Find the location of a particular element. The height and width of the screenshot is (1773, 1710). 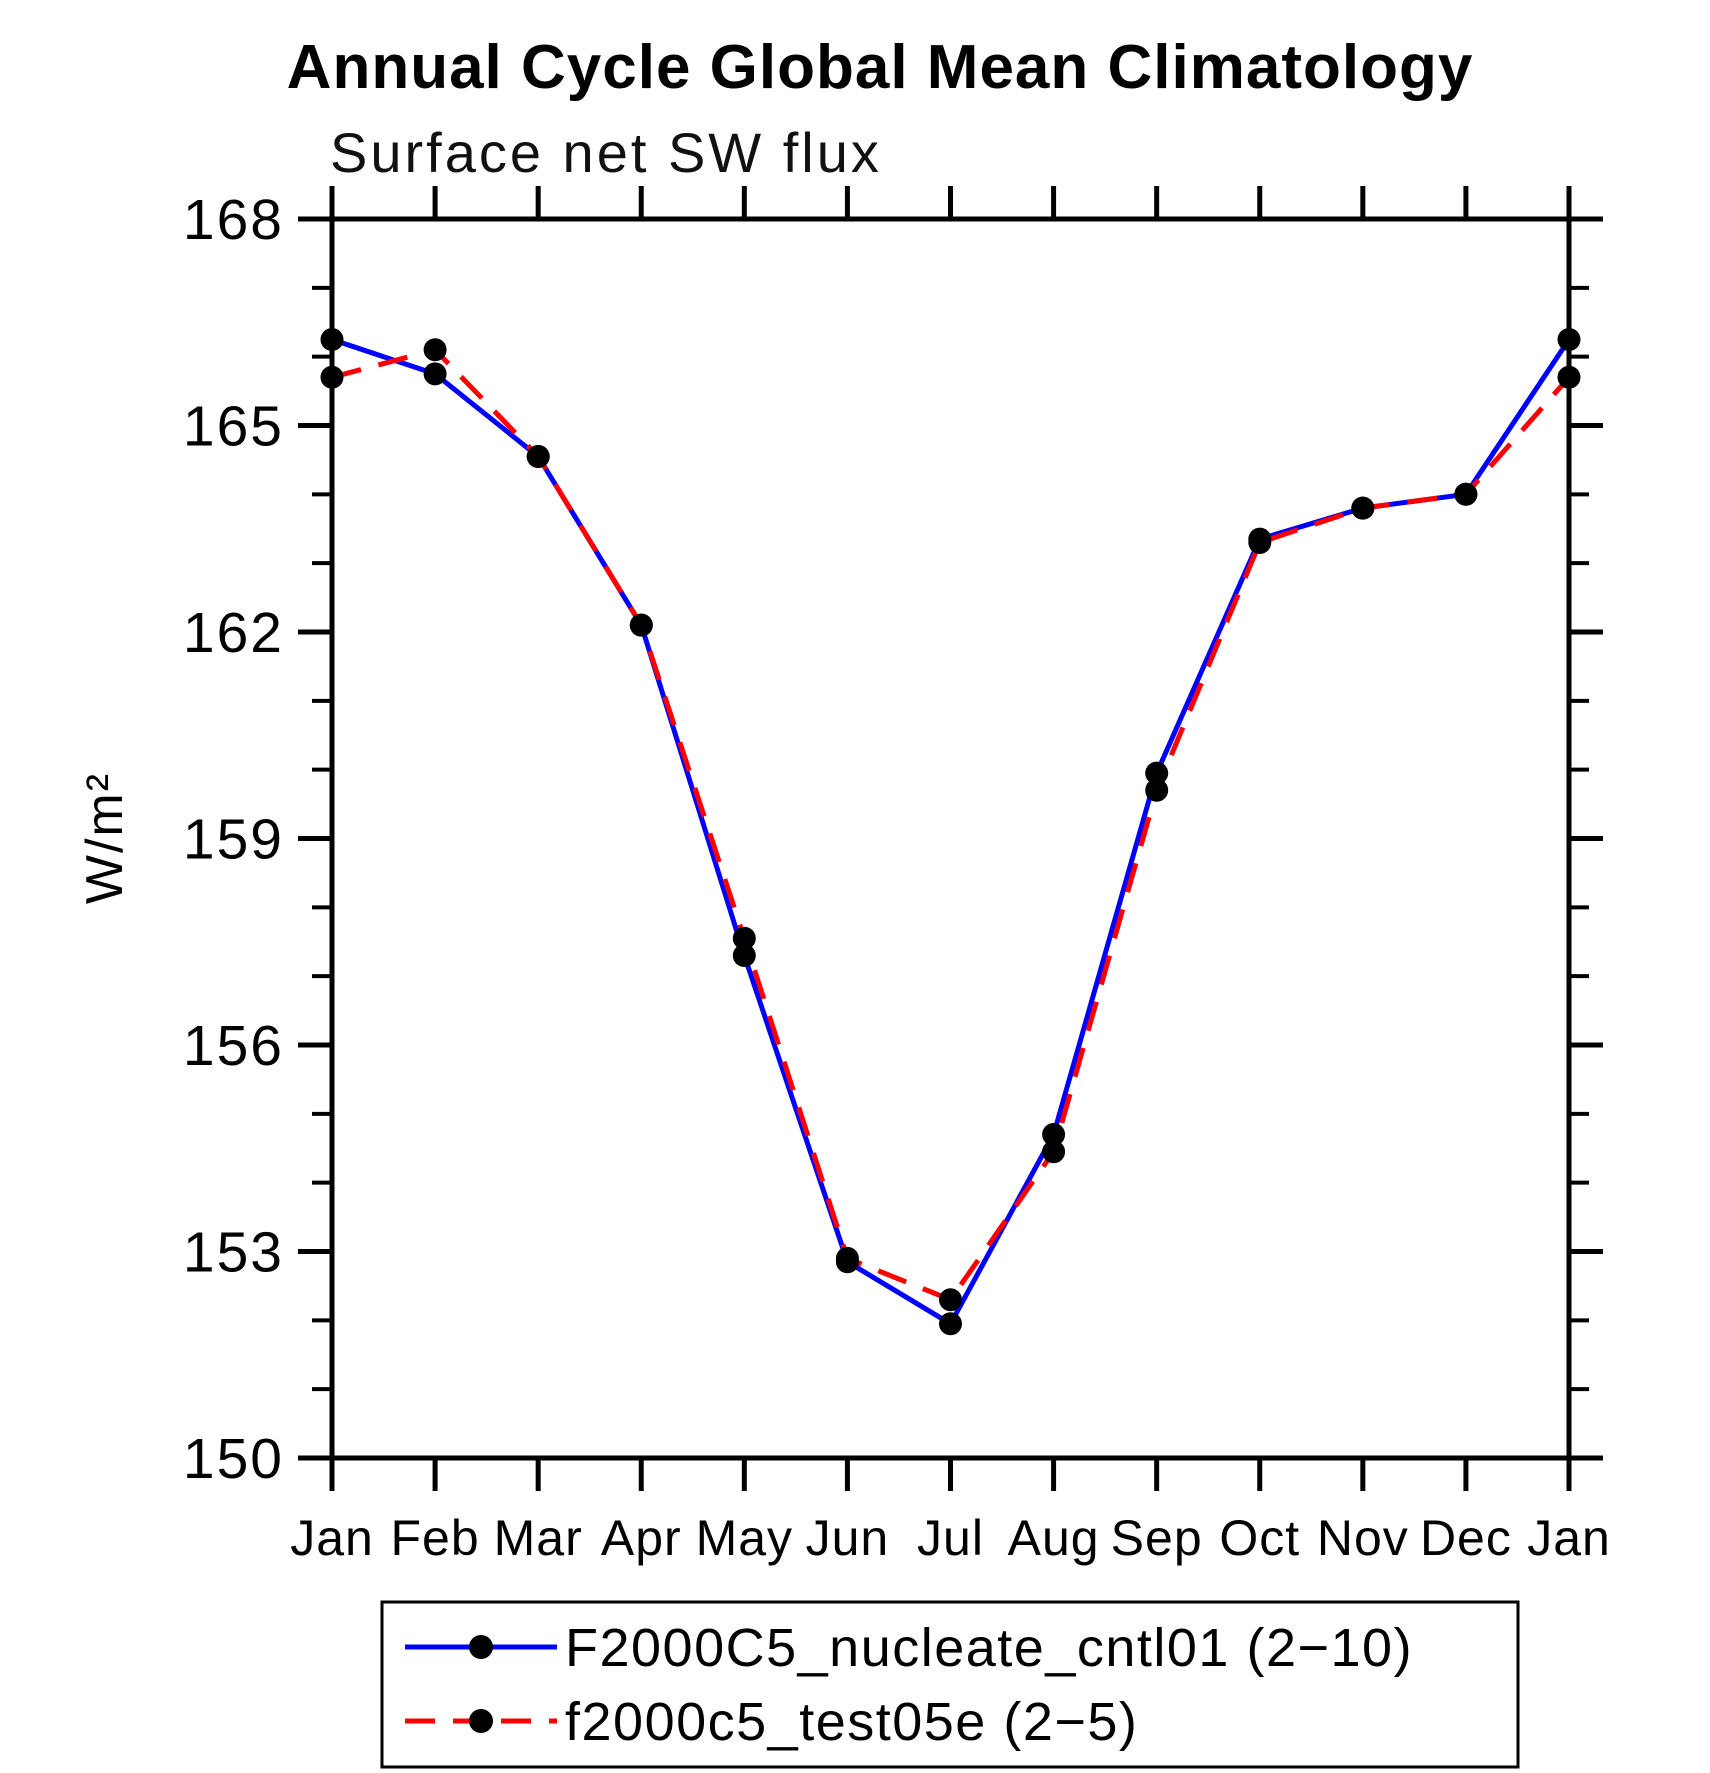

legend-entry-label-1: f2000c5_test05e (2−5) is located at coordinates (851, 1722).